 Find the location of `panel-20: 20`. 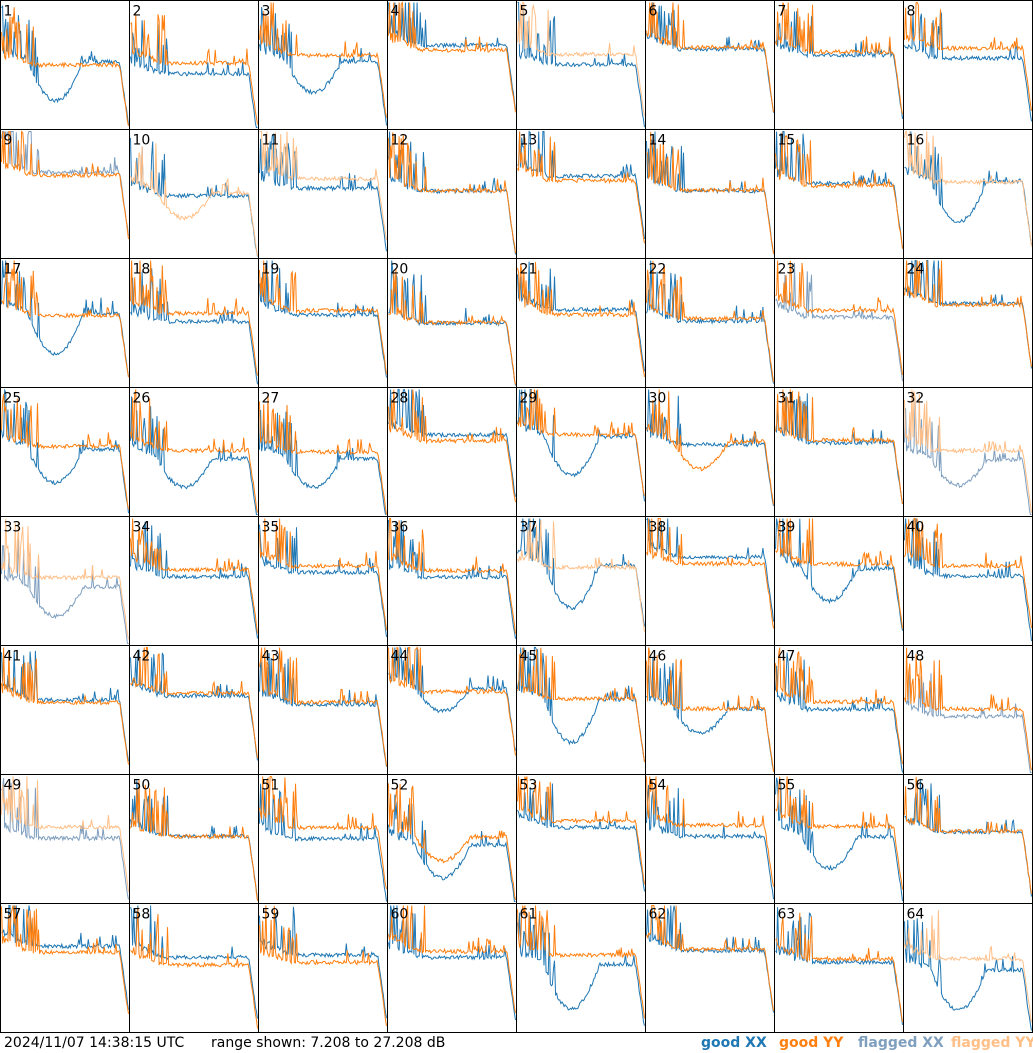

panel-20: 20 is located at coordinates (452, 323).